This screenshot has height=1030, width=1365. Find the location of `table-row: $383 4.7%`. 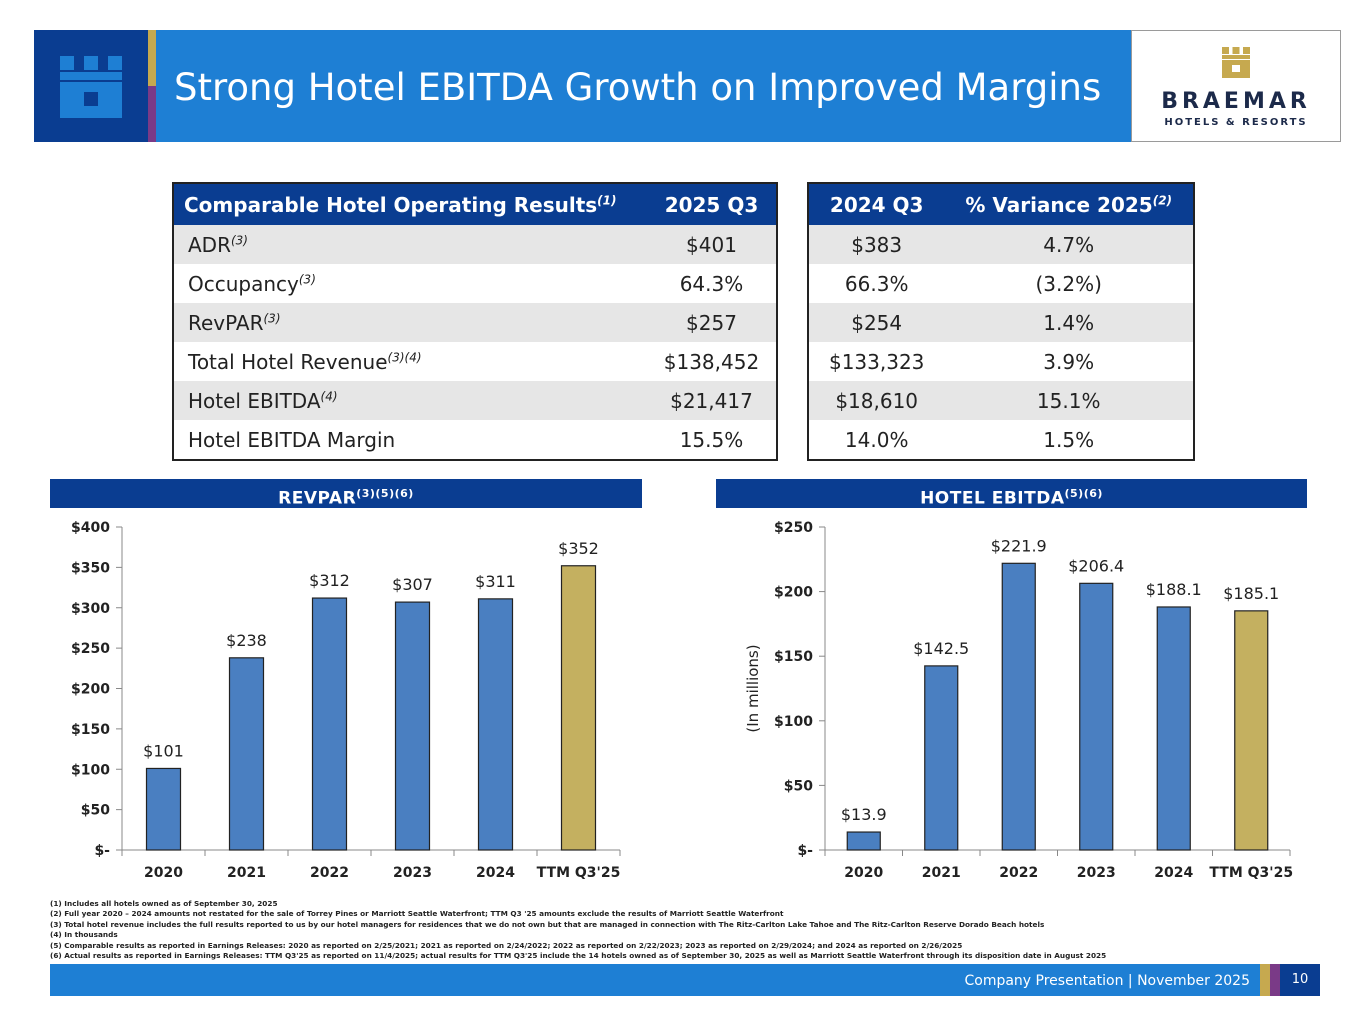

table-row: $383 4.7% is located at coordinates (1001, 244).